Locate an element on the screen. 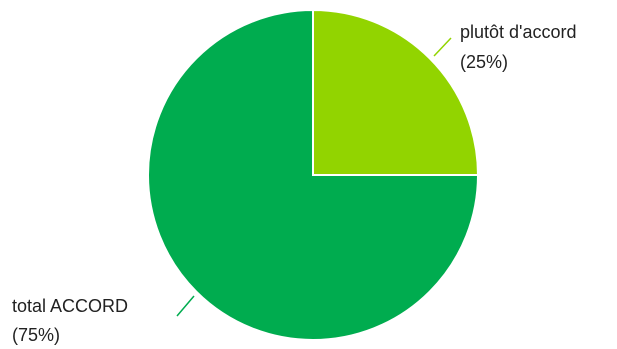  slice-percent-total-accord: (75%) is located at coordinates (36, 335).